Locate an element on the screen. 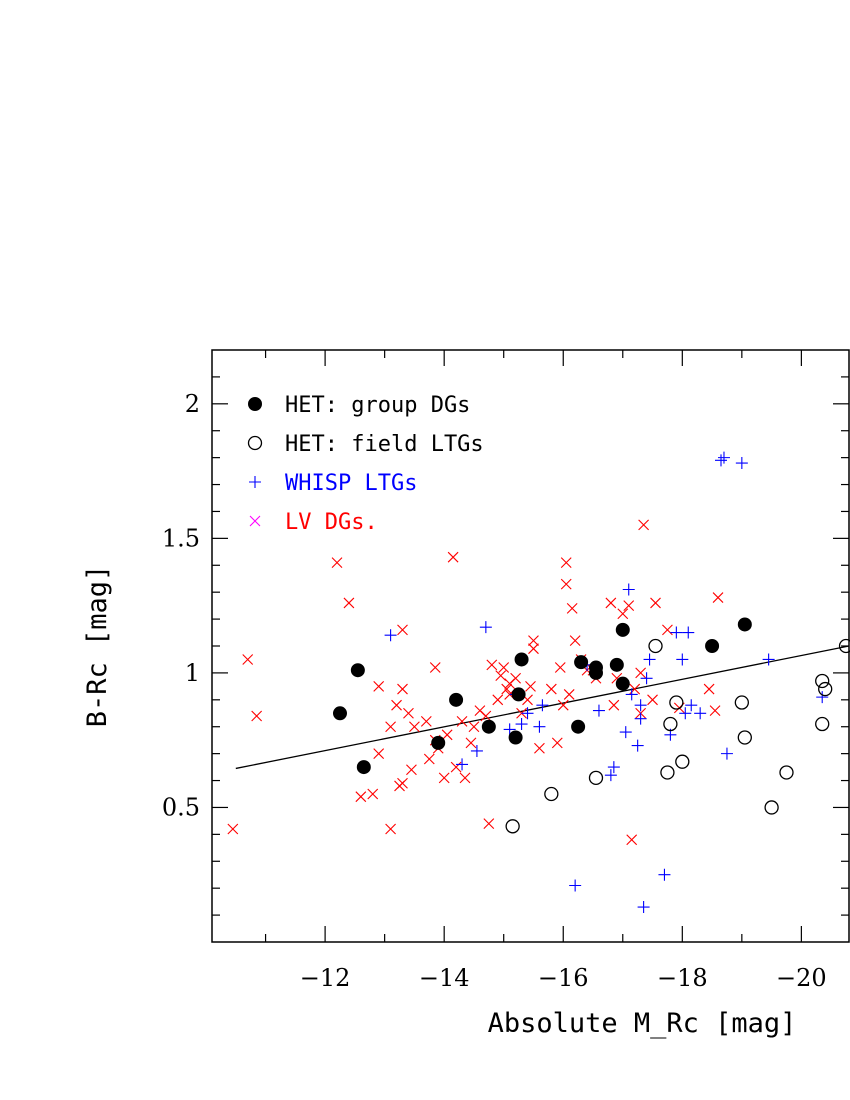  x-tick-label: −12 is located at coordinates (325, 978).